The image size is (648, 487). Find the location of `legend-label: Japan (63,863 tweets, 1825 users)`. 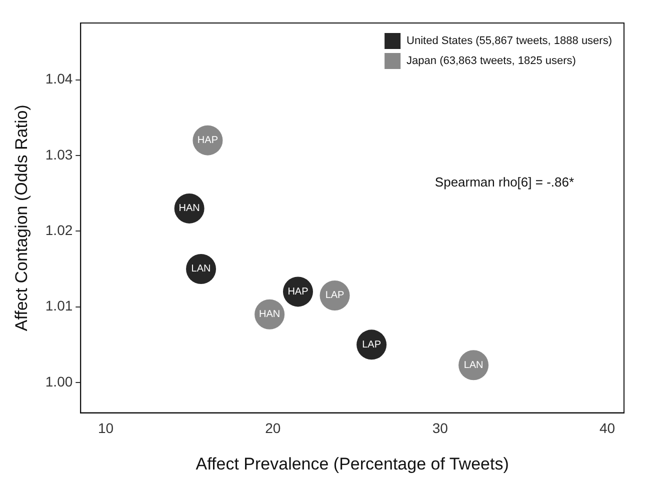

legend-label: Japan (63,863 tweets, 1825 users) is located at coordinates (491, 61).